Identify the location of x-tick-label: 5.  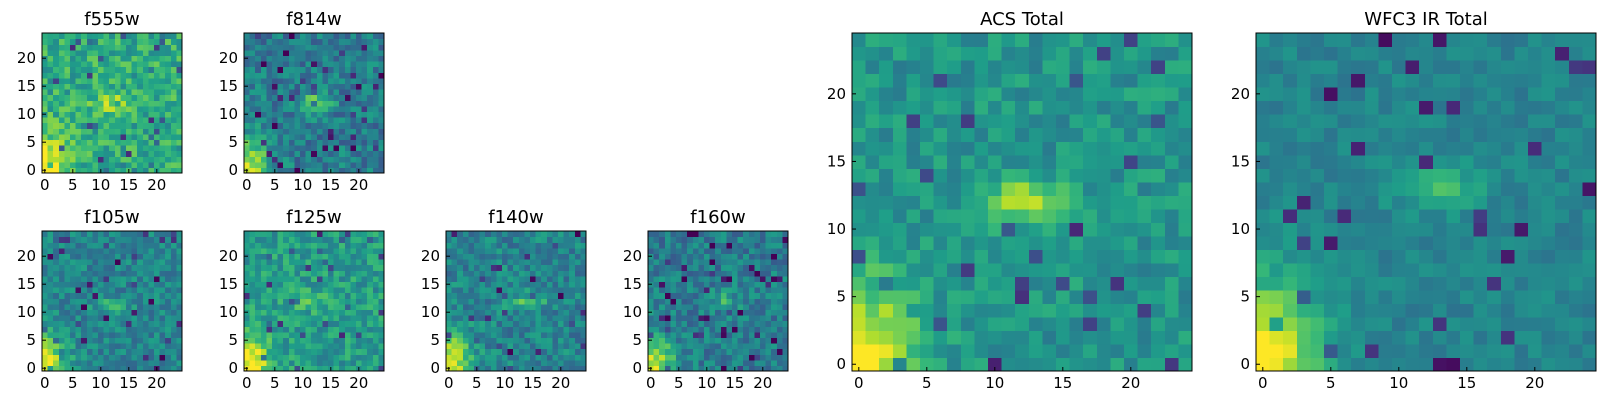
(73, 383).